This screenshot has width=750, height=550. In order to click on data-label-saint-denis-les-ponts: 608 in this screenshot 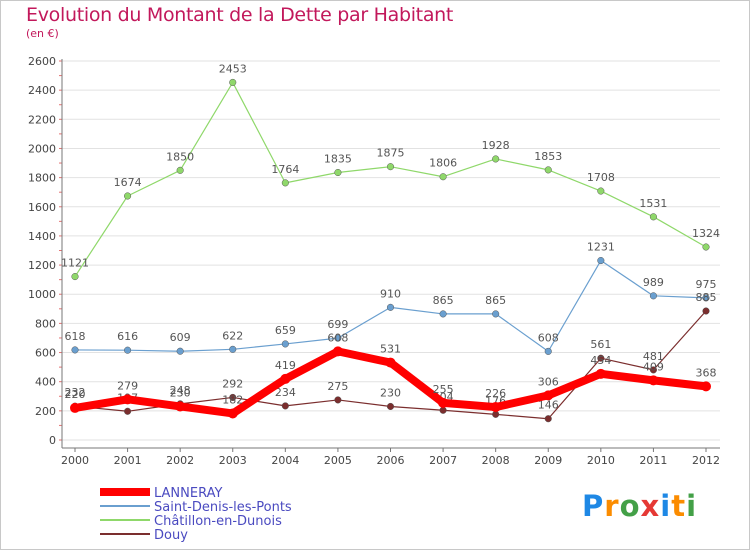, I will do `click(548, 337)`.